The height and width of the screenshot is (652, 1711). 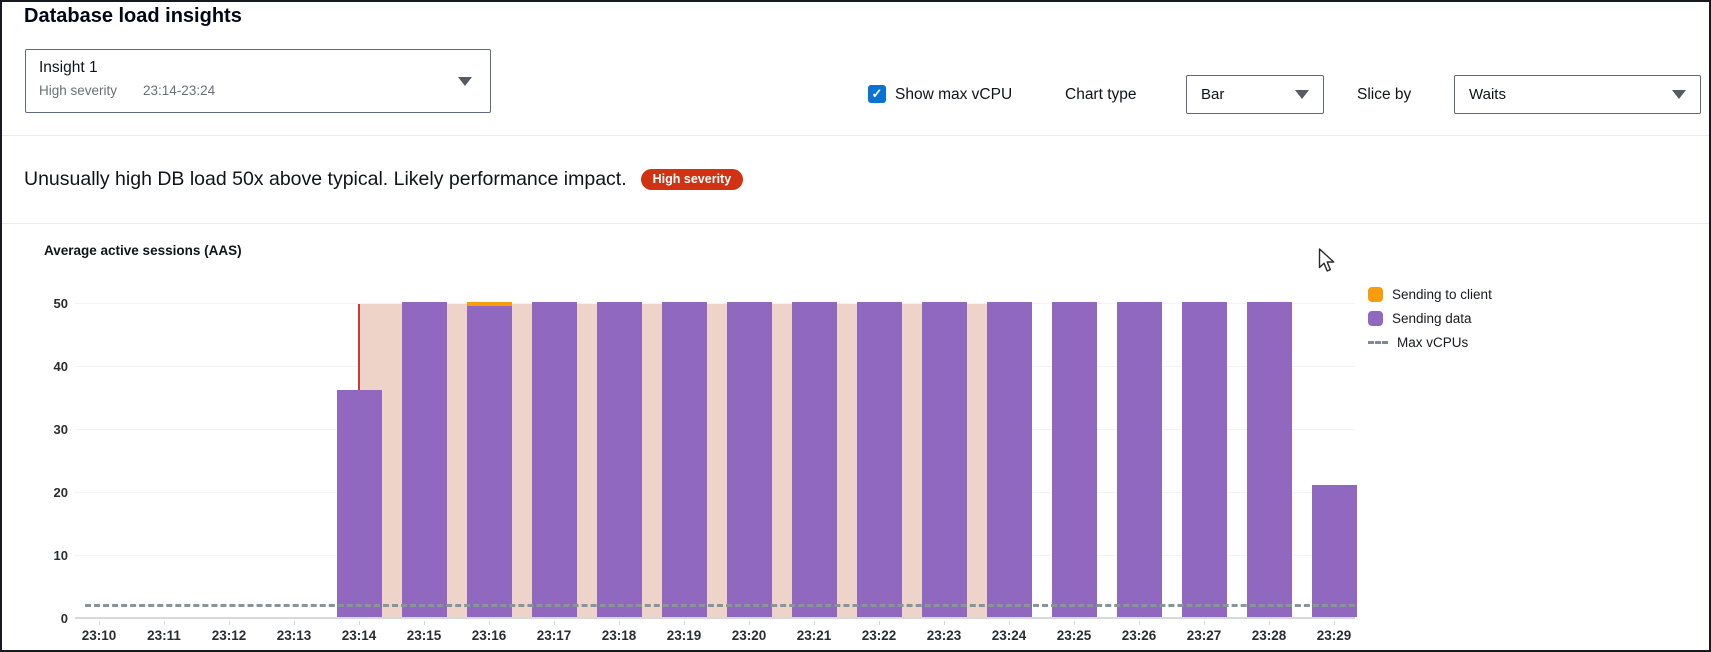 What do you see at coordinates (133, 16) in the screenshot?
I see `page-title: Database load insights` at bounding box center [133, 16].